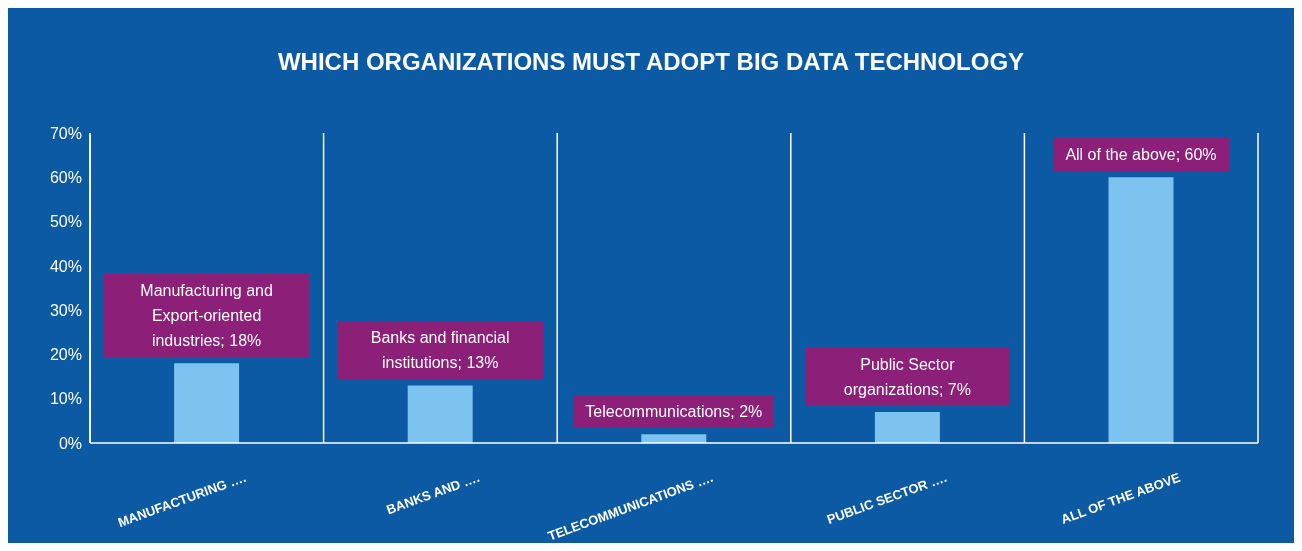  I want to click on y-tick-label: 50%, so click(65, 222).